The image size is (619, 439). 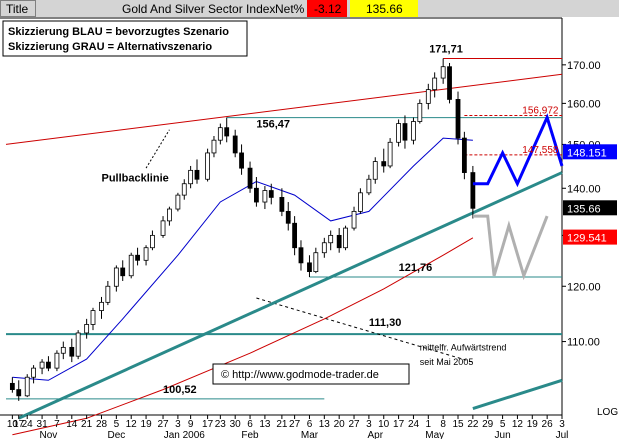 What do you see at coordinates (110, 47) in the screenshot?
I see `legend-line-2: Skizzierung GRAU = Alternativszenario` at bounding box center [110, 47].